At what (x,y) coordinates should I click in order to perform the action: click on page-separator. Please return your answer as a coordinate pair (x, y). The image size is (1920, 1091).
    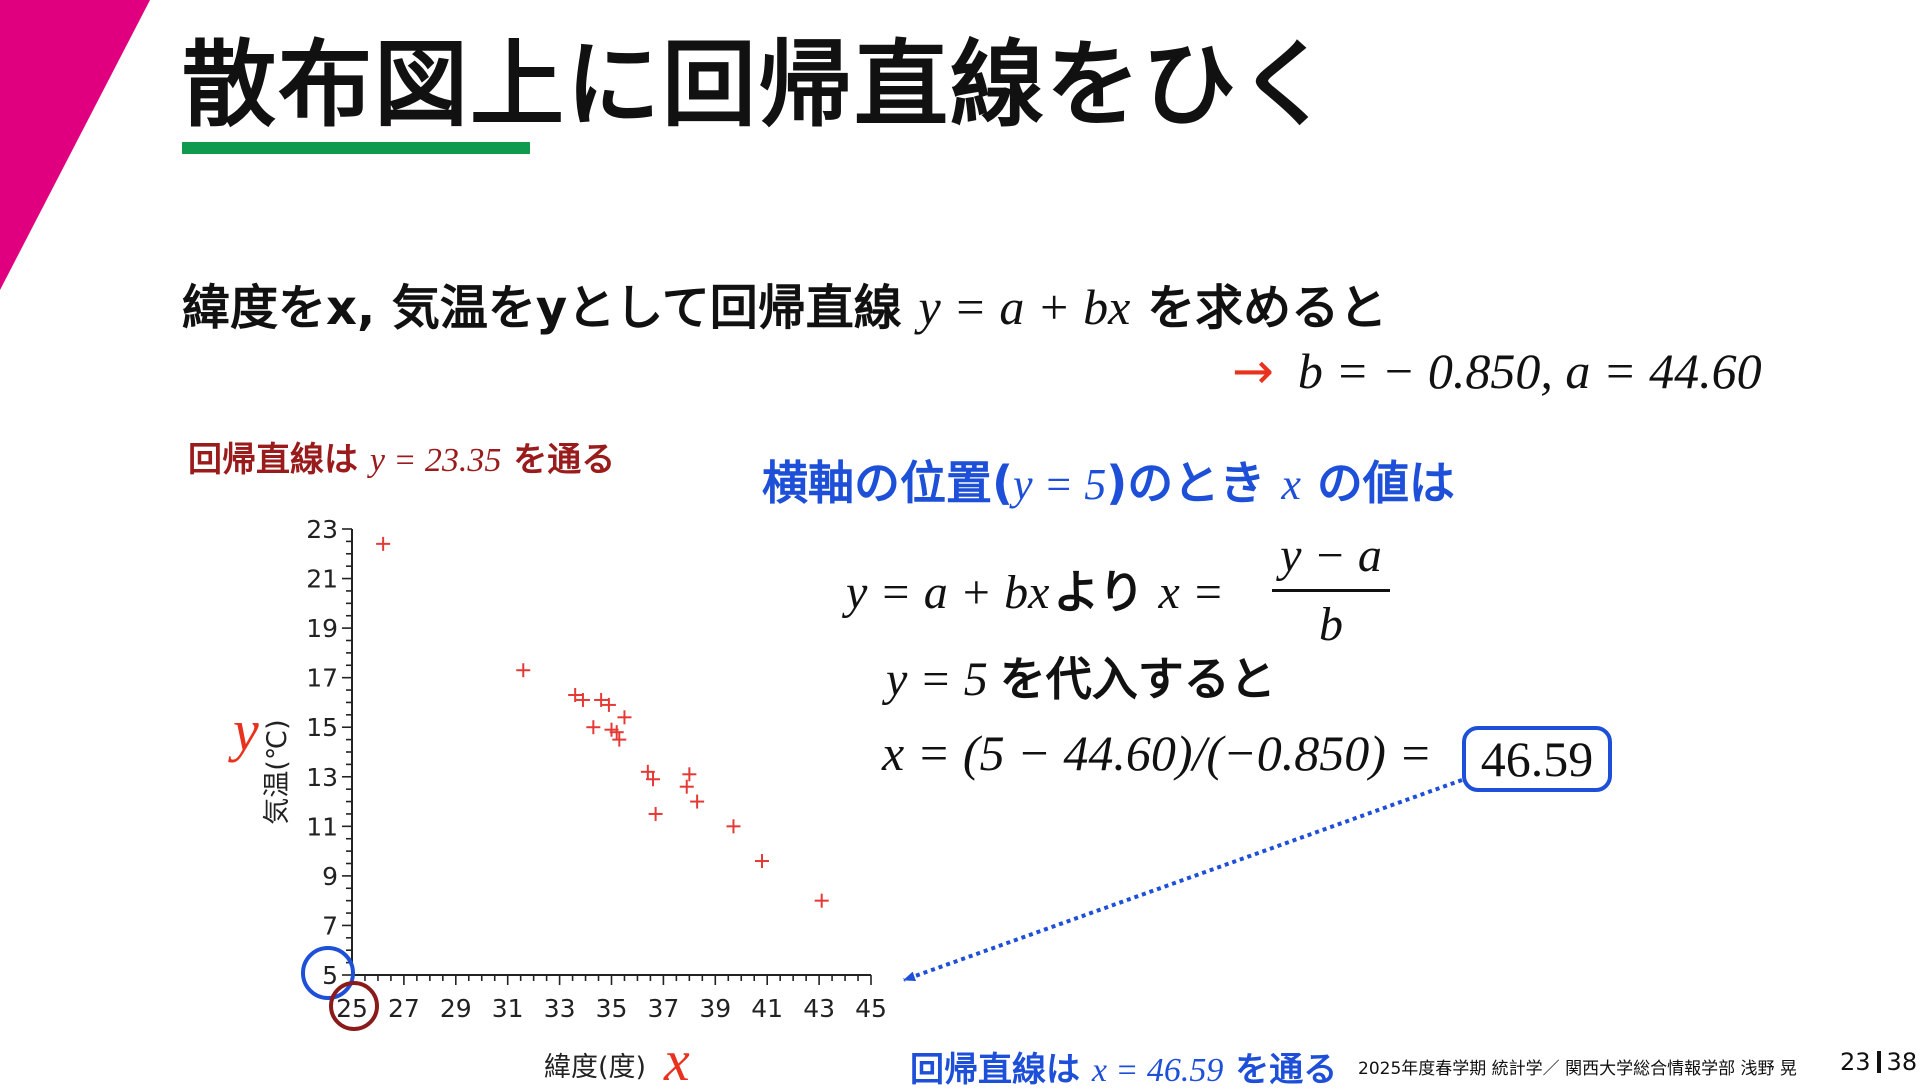
    Looking at the image, I should click on (1878, 1062).